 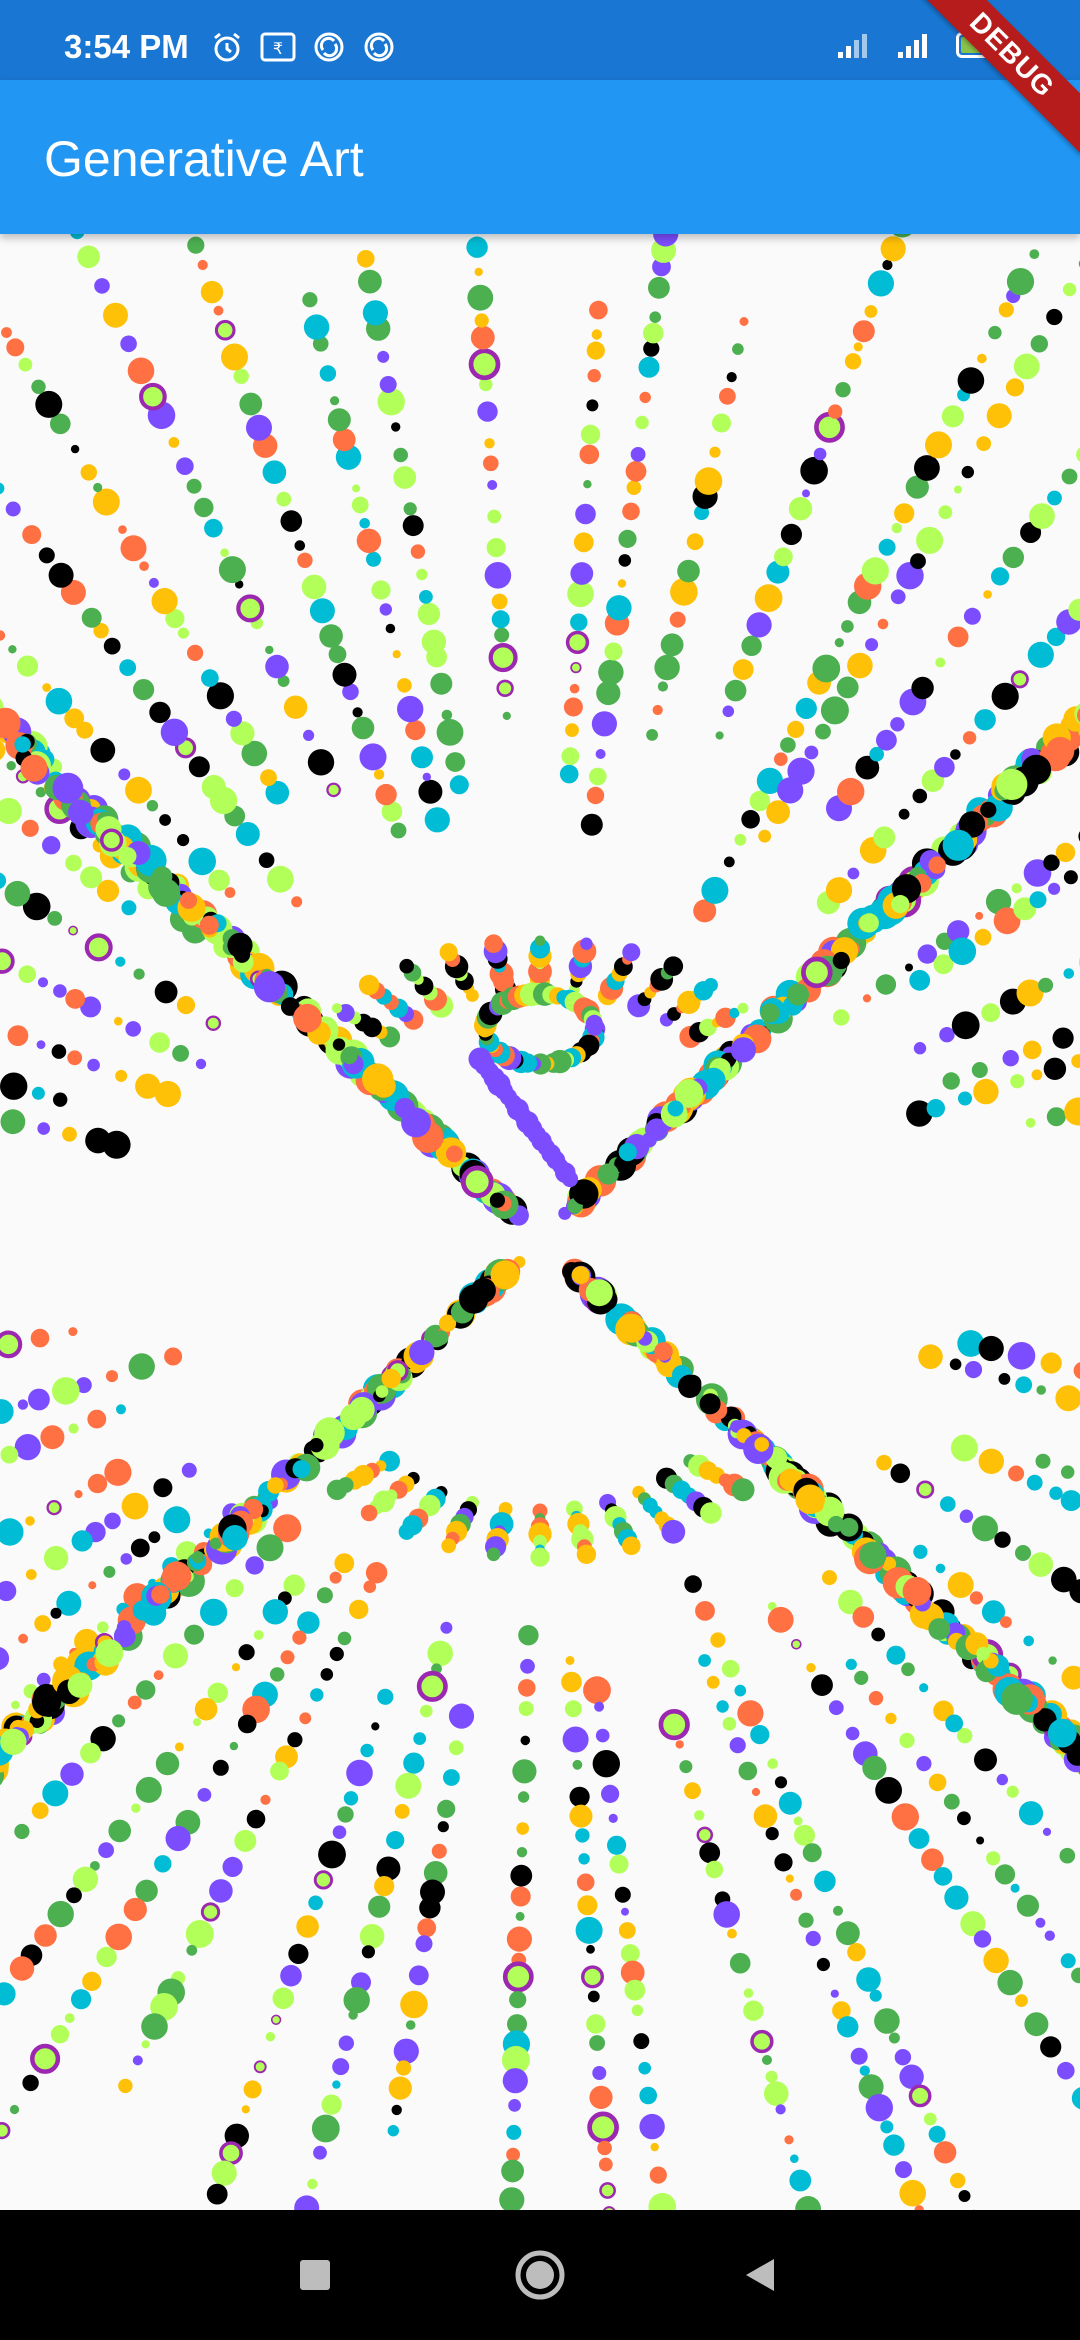 What do you see at coordinates (315, 2275) in the screenshot?
I see `recents-button` at bounding box center [315, 2275].